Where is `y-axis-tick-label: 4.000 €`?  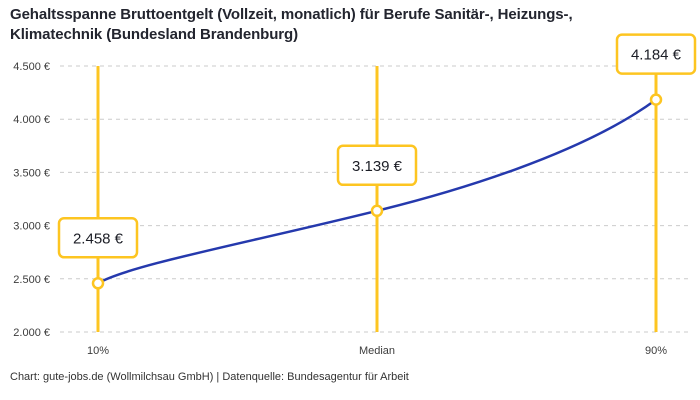
y-axis-tick-label: 4.000 € is located at coordinates (31, 120).